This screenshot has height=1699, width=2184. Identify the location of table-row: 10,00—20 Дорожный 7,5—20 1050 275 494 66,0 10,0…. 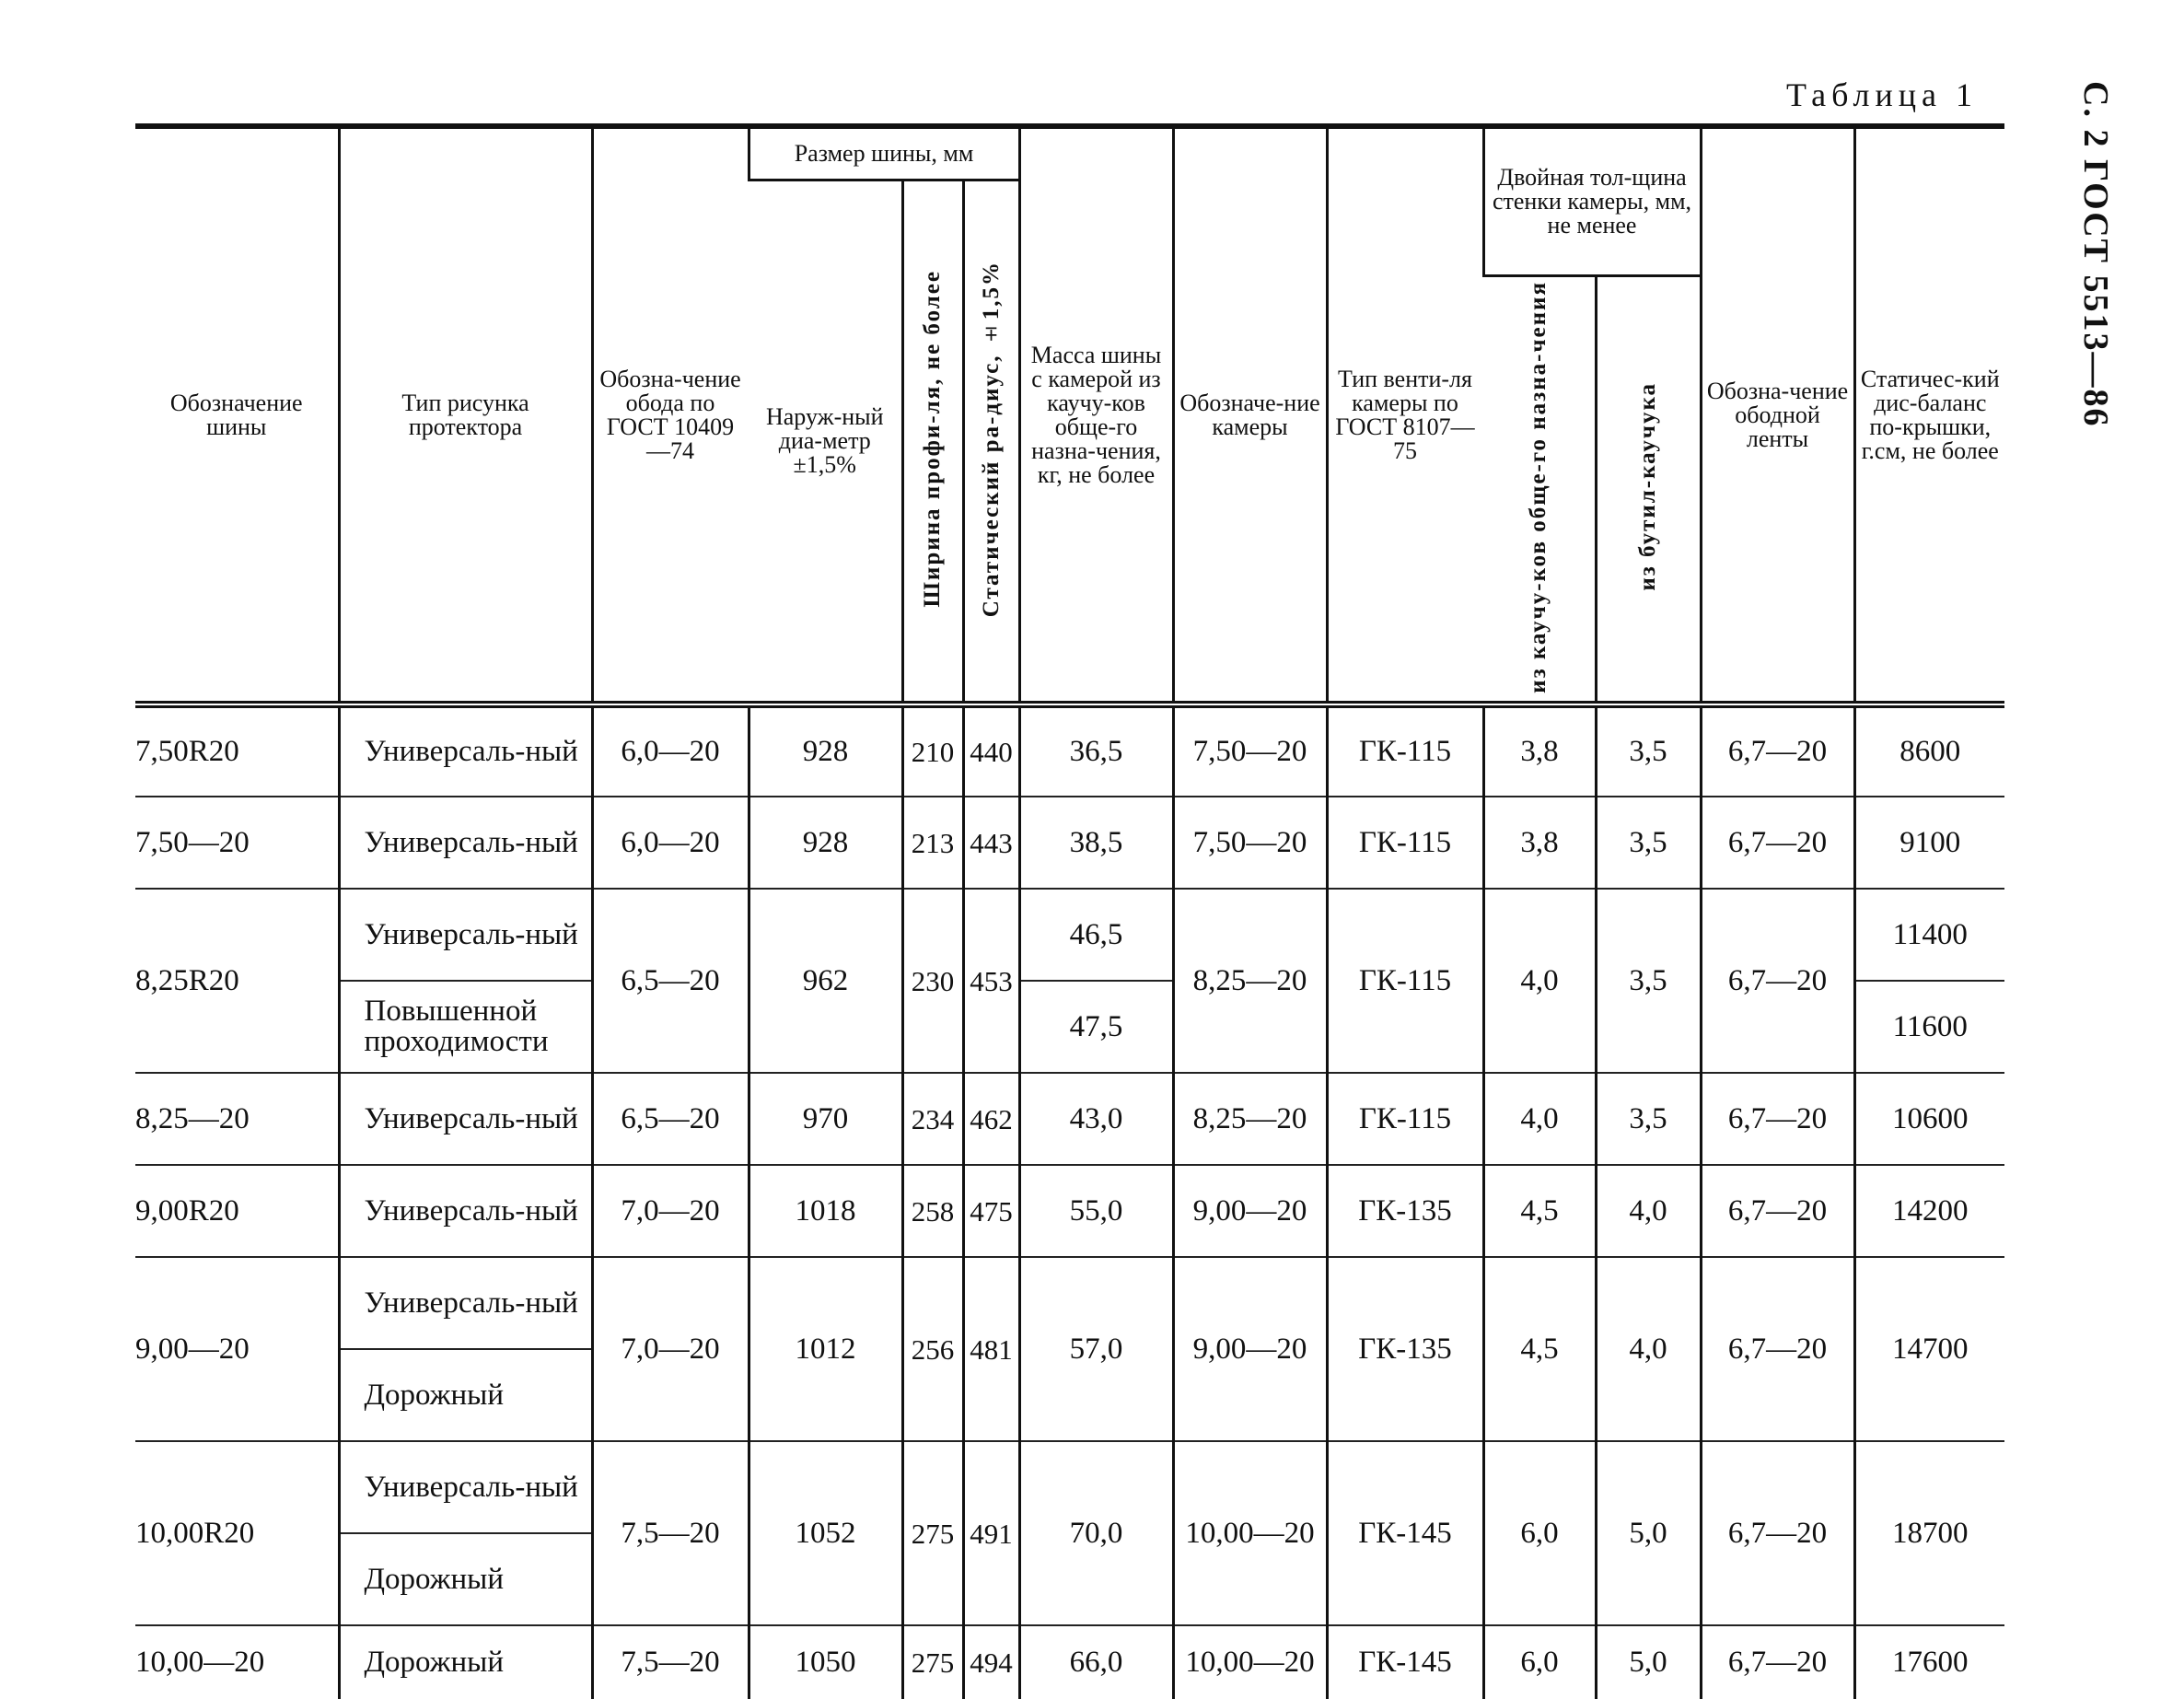
(1070, 1662).